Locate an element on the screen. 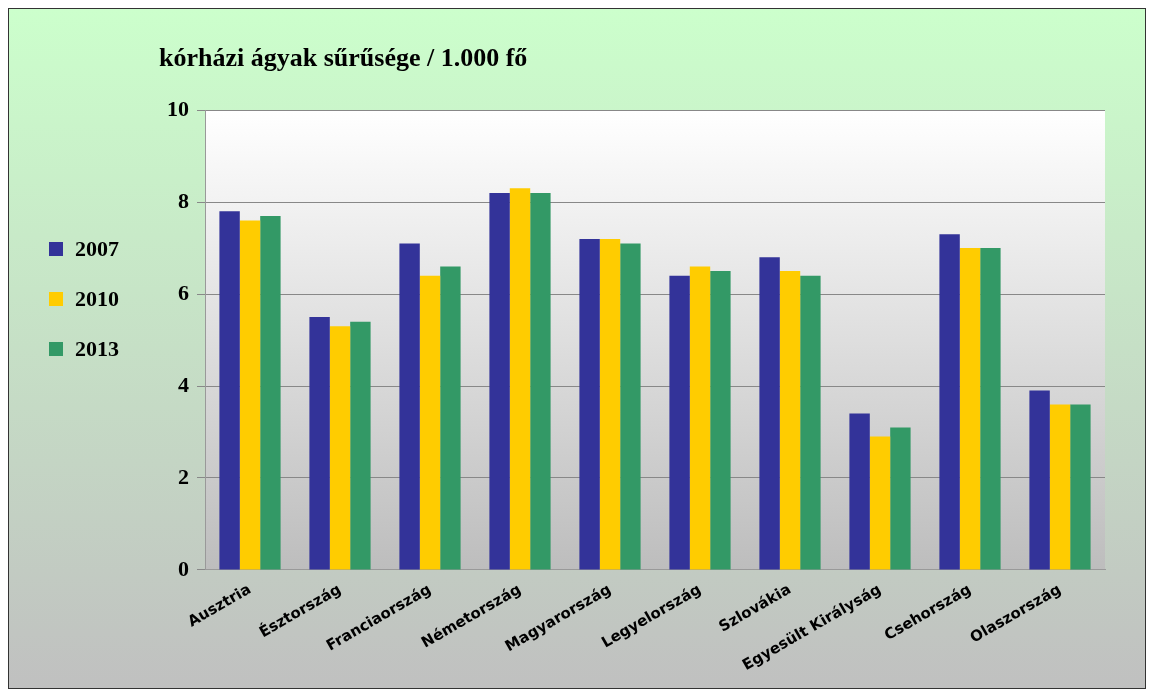 The image size is (1154, 697). legend-label: 2013 is located at coordinates (97, 349).